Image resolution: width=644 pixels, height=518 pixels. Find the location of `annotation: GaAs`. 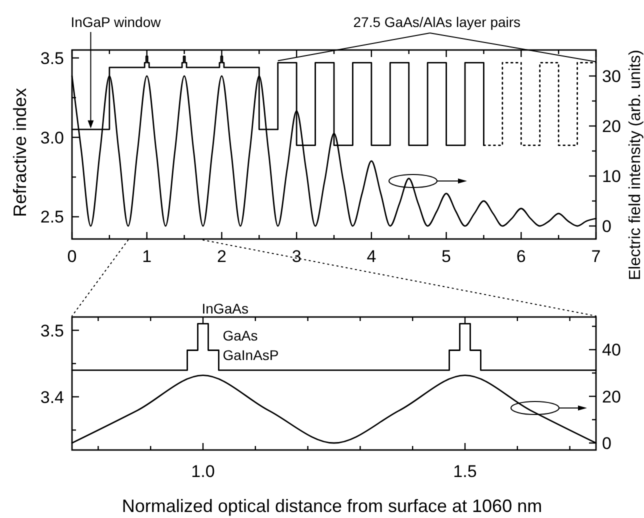

annotation: GaAs is located at coordinates (240, 335).